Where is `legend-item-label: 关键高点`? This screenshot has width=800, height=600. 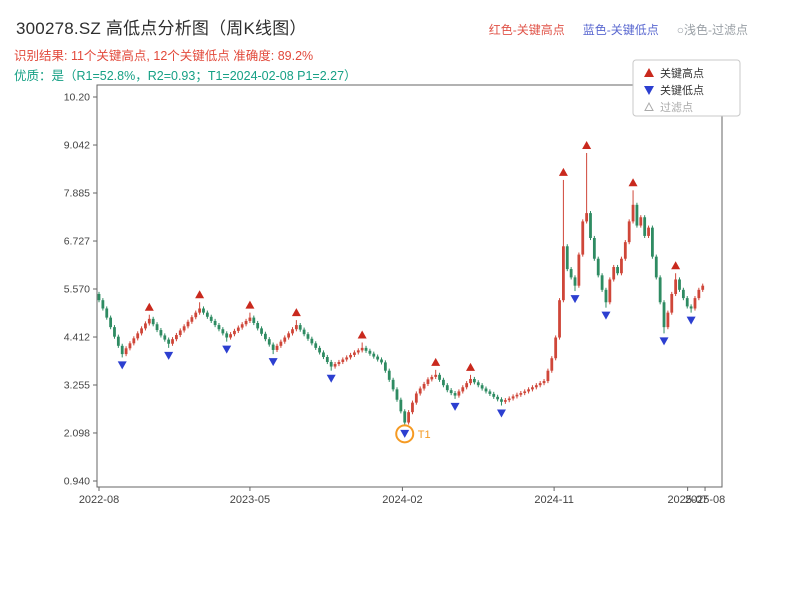
legend-item-label: 关键高点 is located at coordinates (682, 73).